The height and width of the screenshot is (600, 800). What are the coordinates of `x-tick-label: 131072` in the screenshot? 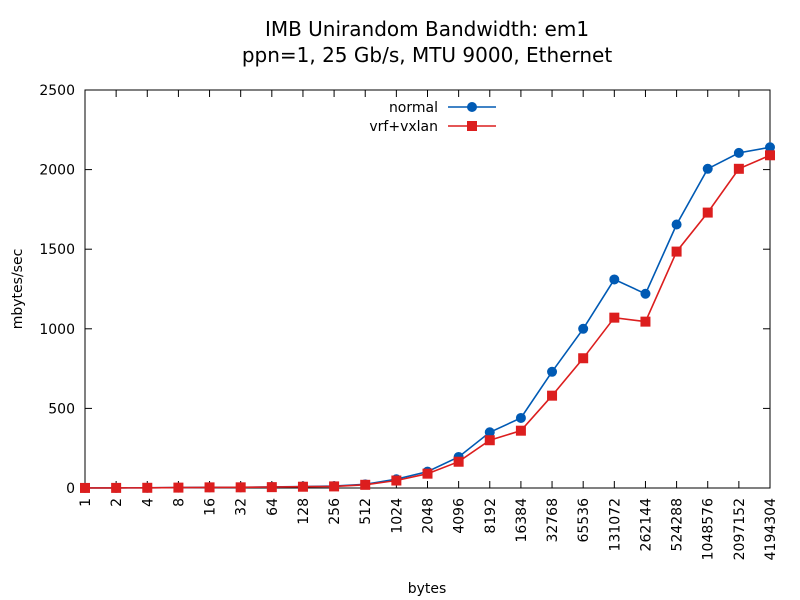 It's located at (615, 524).